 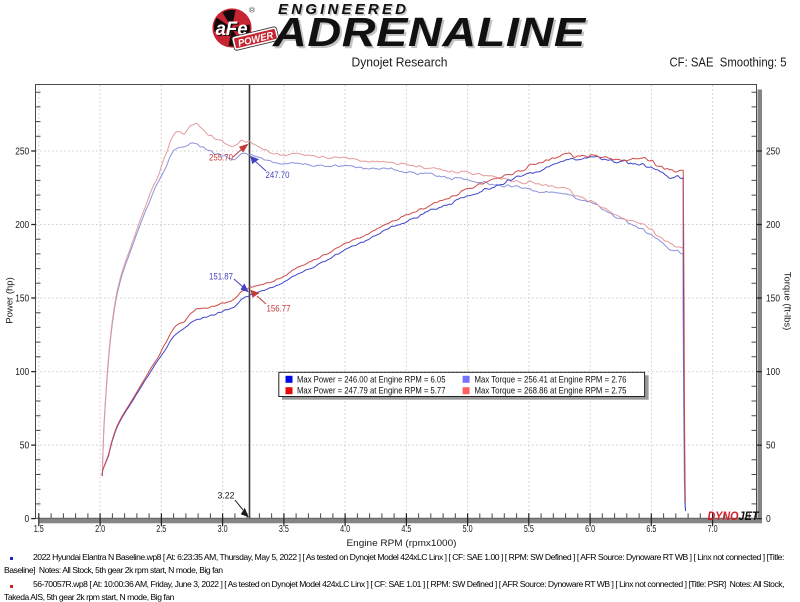 I want to click on svg-text: 151.87, so click(x=221, y=277).